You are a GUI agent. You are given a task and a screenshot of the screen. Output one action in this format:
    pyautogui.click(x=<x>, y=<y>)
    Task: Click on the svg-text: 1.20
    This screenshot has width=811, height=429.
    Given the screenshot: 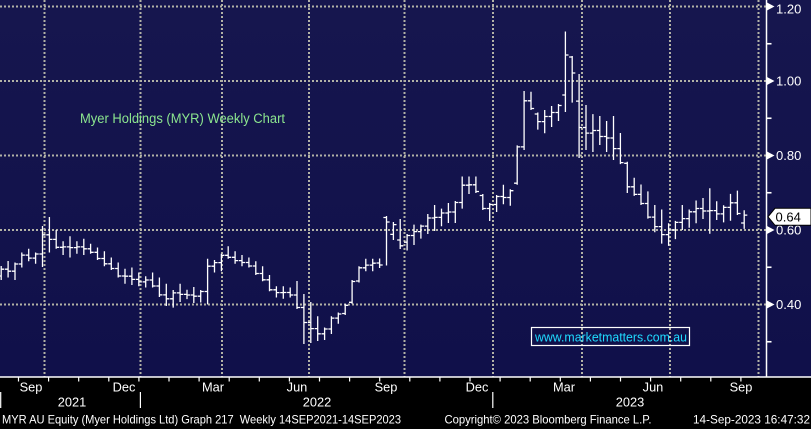 What is the action you would take?
    pyautogui.click(x=788, y=9)
    